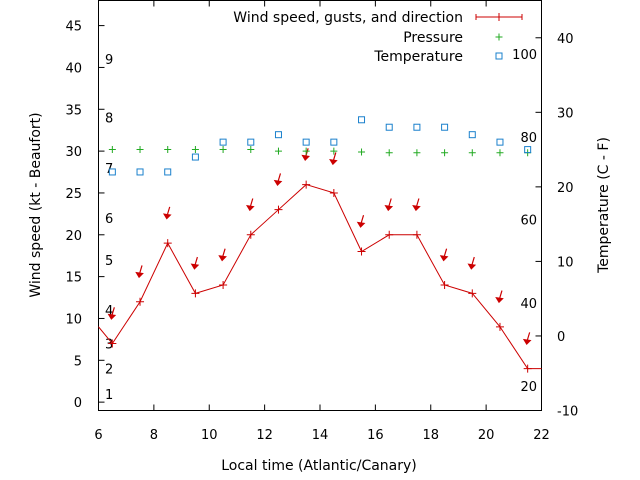  What do you see at coordinates (528, 387) in the screenshot?
I see `fahrenheit-label: 20` at bounding box center [528, 387].